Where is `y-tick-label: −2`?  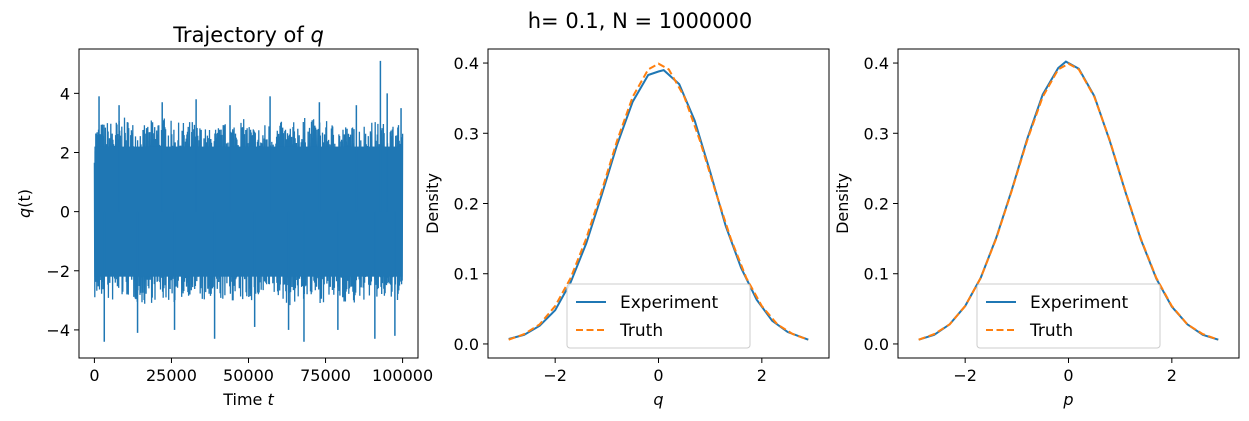
y-tick-label: −2 is located at coordinates (58, 271).